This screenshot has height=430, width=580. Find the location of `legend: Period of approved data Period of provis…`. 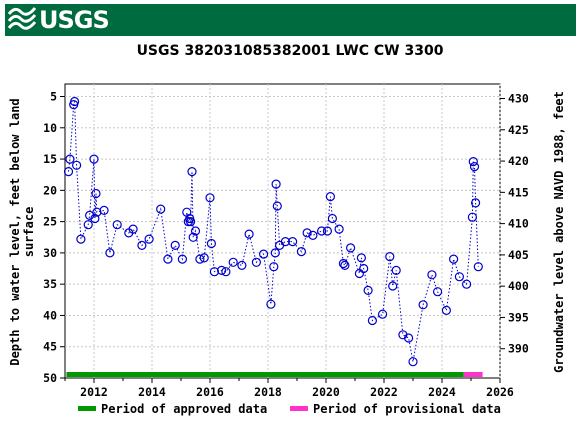

legend: Period of approved data Period of provis… is located at coordinates (289, 409).